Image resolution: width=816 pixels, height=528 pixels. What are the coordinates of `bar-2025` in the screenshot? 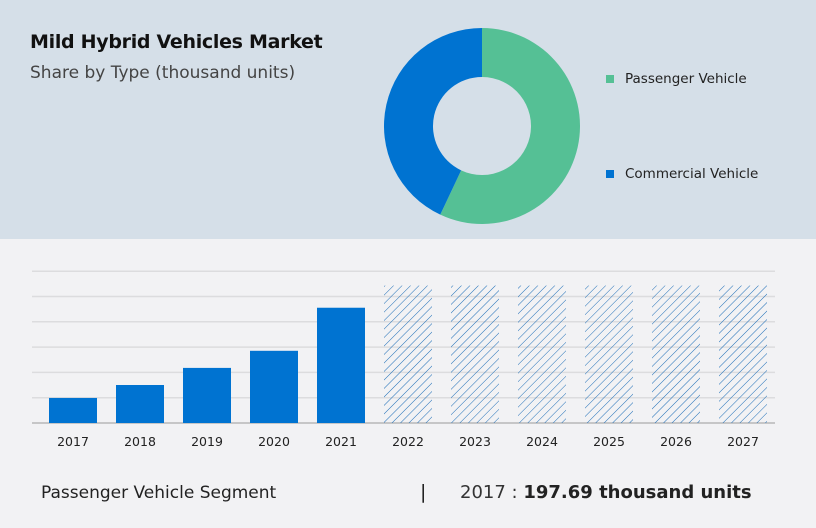 It's located at (609, 354).